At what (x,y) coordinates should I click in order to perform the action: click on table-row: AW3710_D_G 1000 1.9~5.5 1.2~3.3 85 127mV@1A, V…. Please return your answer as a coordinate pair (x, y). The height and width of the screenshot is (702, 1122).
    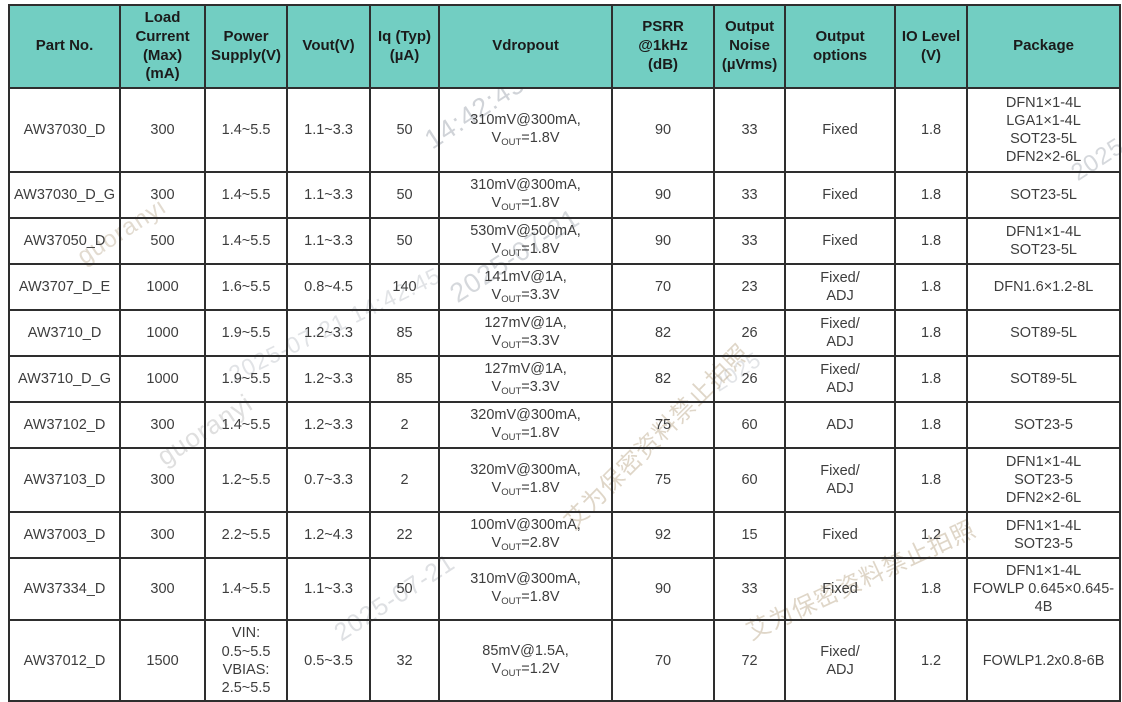
    Looking at the image, I should click on (564, 379).